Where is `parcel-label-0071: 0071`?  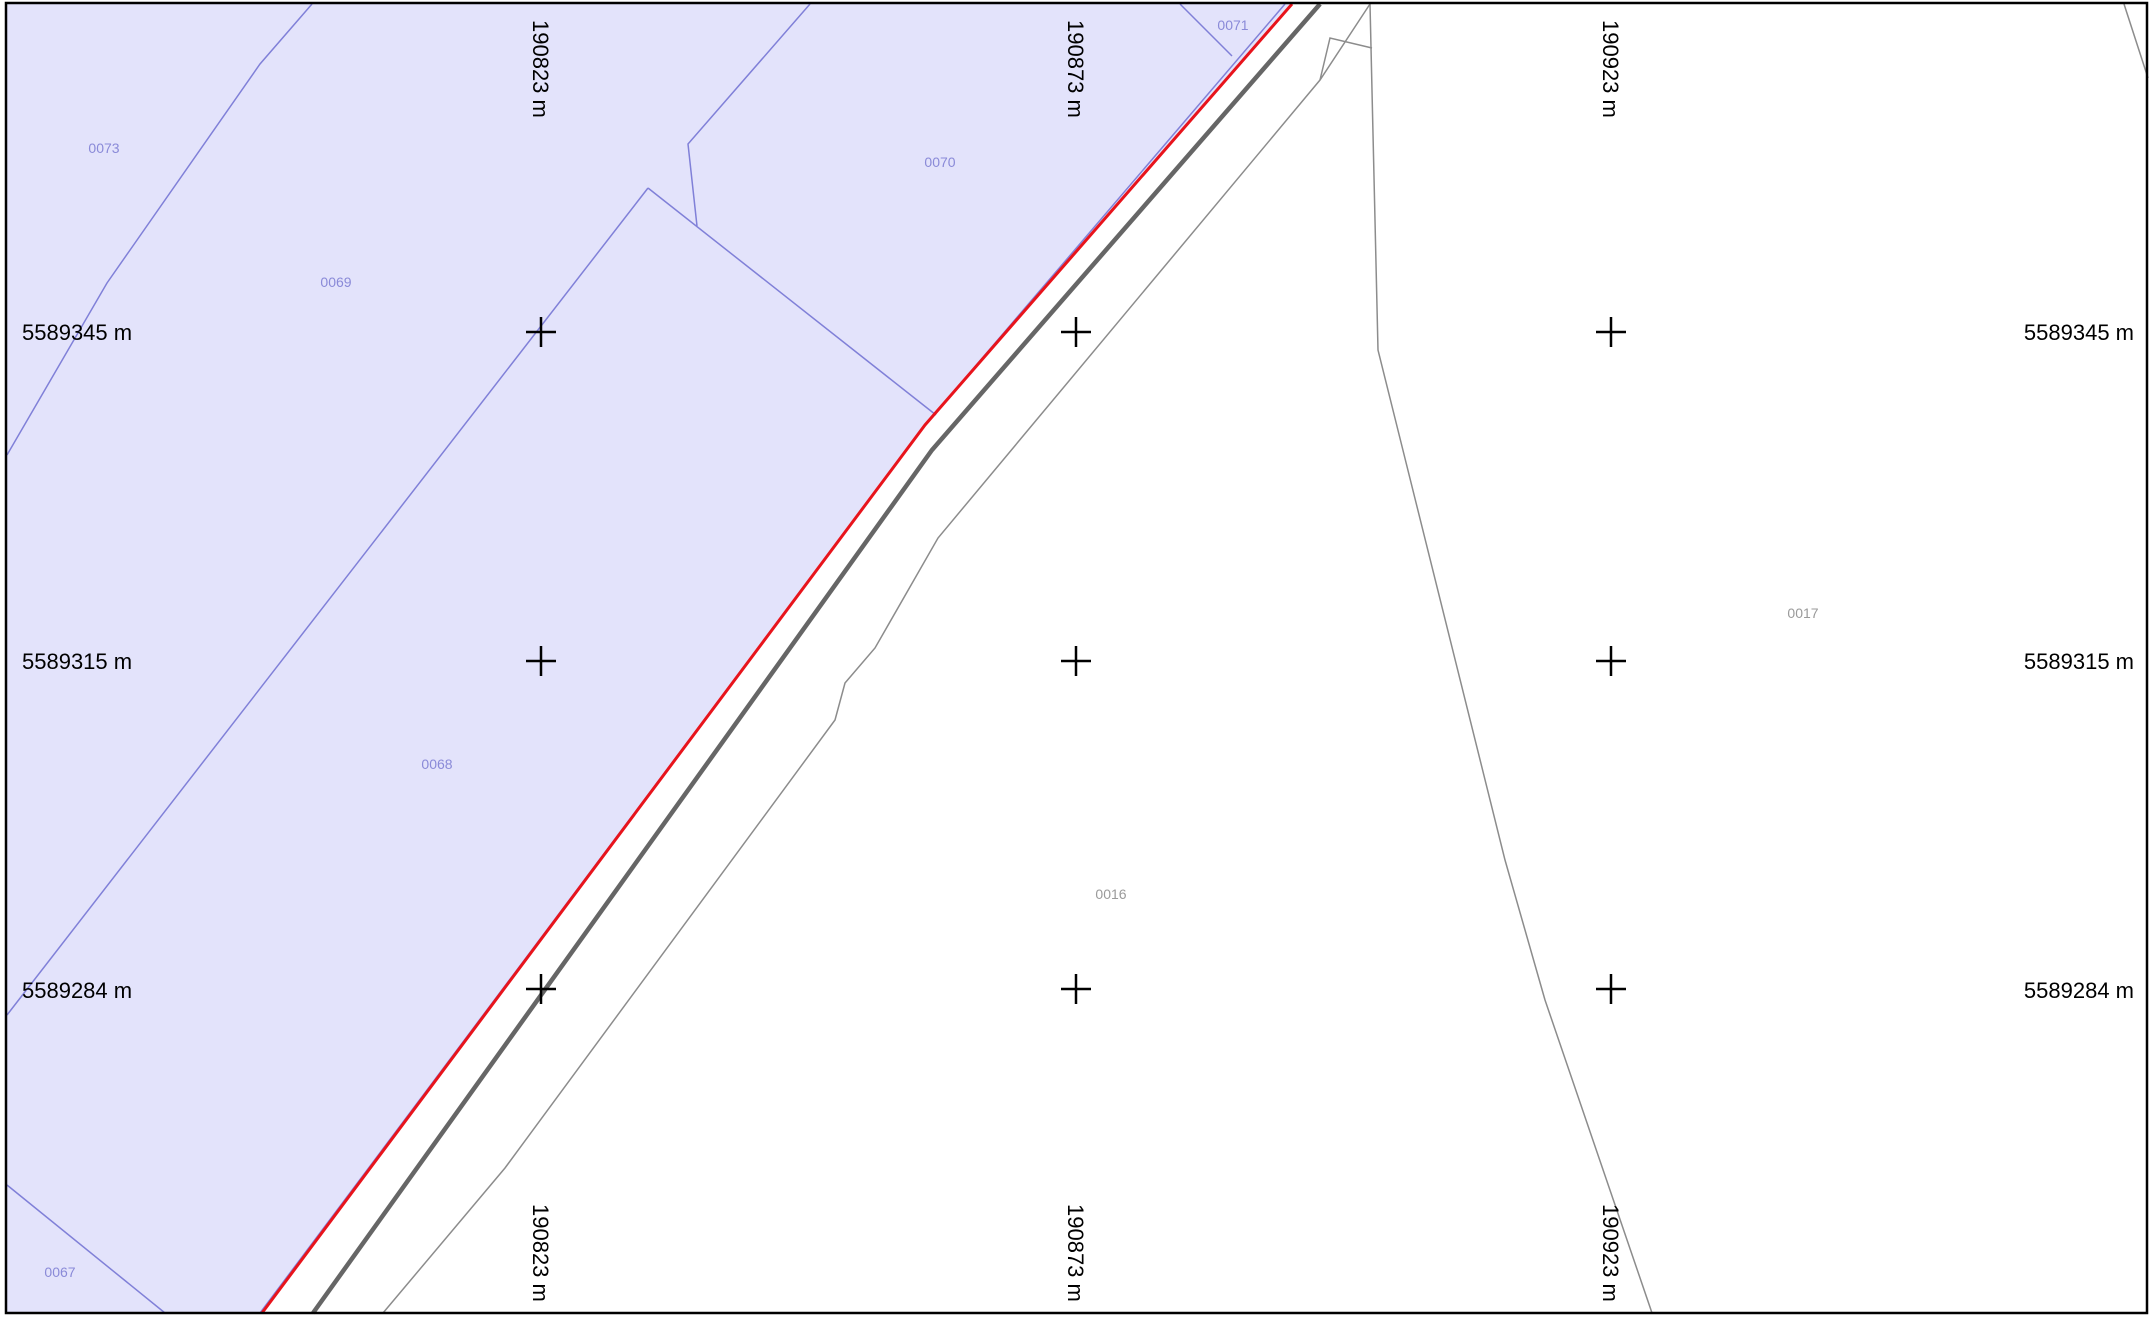 parcel-label-0071: 0071 is located at coordinates (1232, 25).